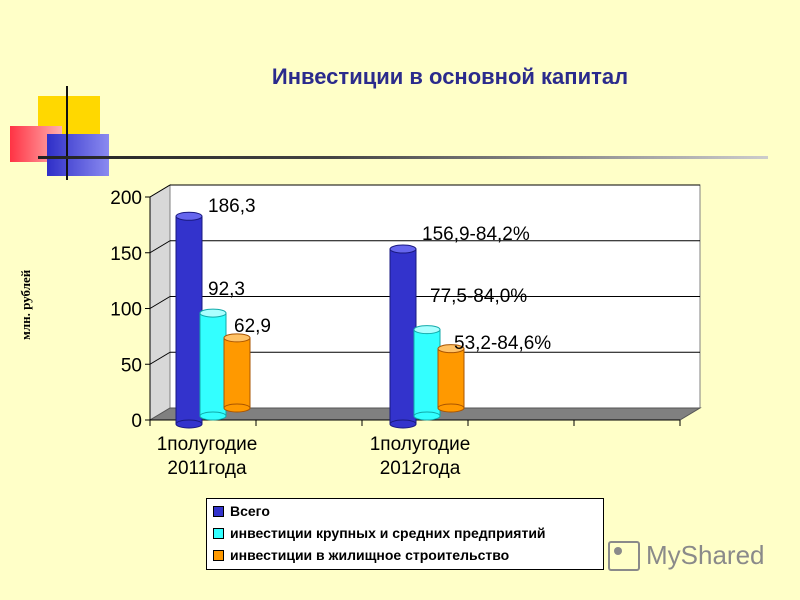 The width and height of the screenshot is (800, 600). Describe the element at coordinates (131, 365) in the screenshot. I see `y-tick-label: 50` at that location.